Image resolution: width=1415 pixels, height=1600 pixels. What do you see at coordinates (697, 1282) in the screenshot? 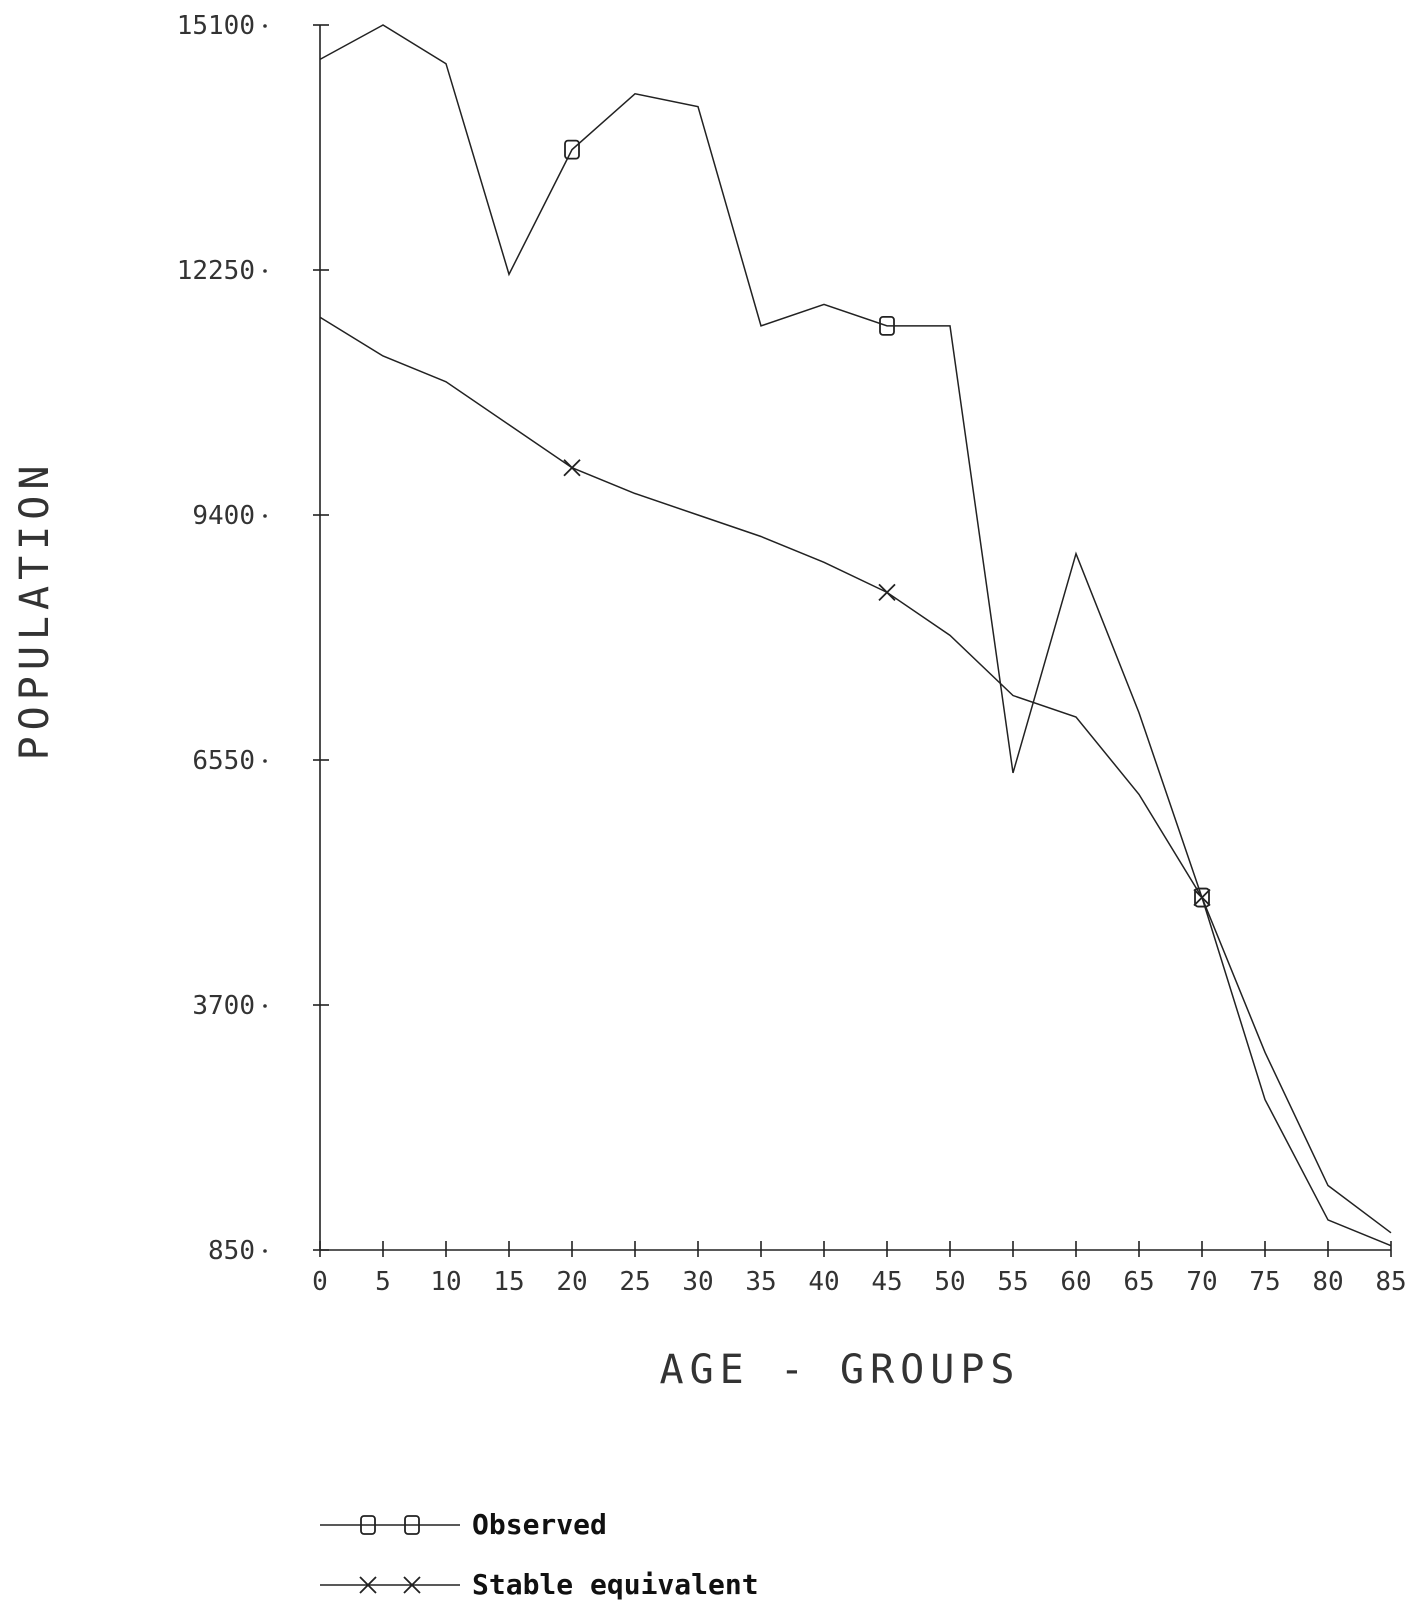
I see `x-tick-label: 30` at bounding box center [697, 1282].